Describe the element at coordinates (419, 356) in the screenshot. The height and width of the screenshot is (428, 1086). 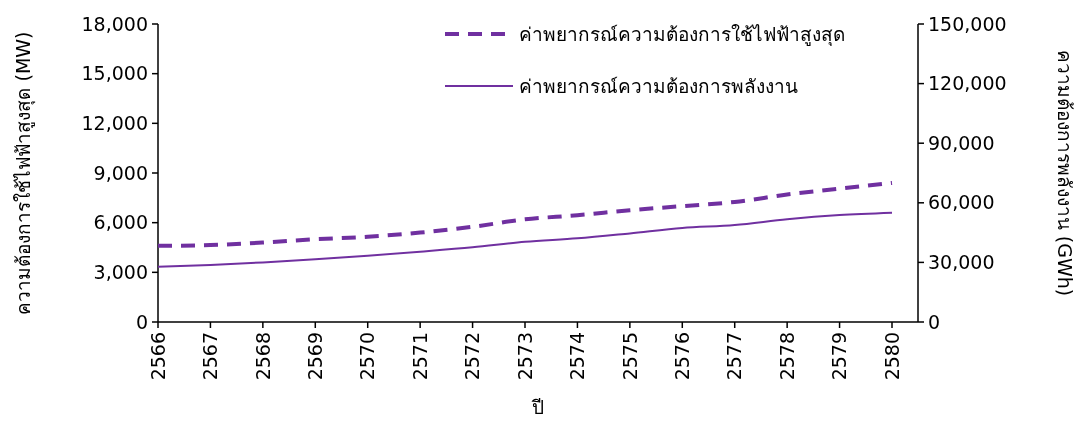
I see `x-tick-label: 2571` at that location.